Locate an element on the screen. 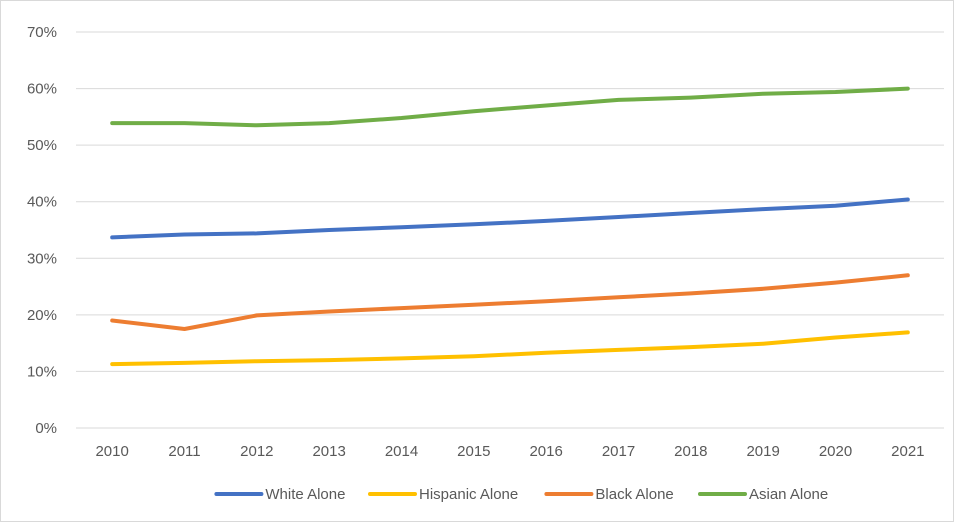 The height and width of the screenshot is (523, 954). legend-item: White Alone is located at coordinates (279, 494).